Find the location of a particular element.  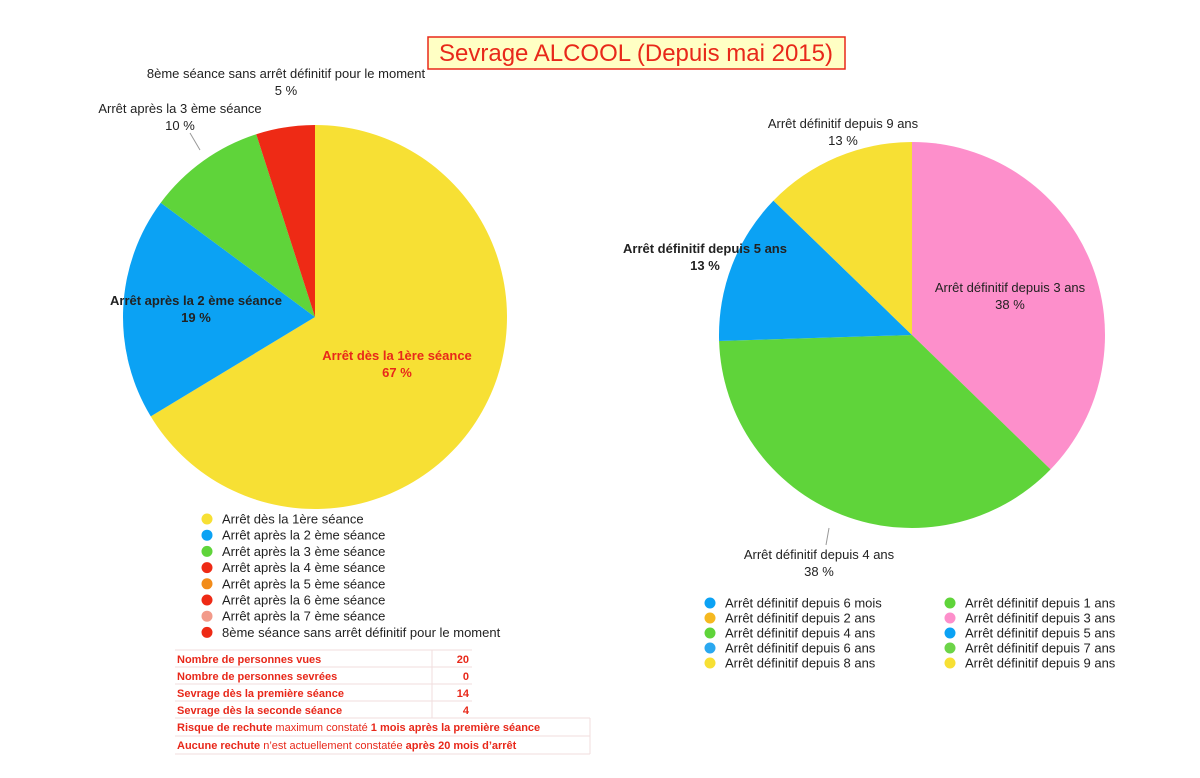

legend-label: Arrêt définitif depuis 4 ans is located at coordinates (800, 633).